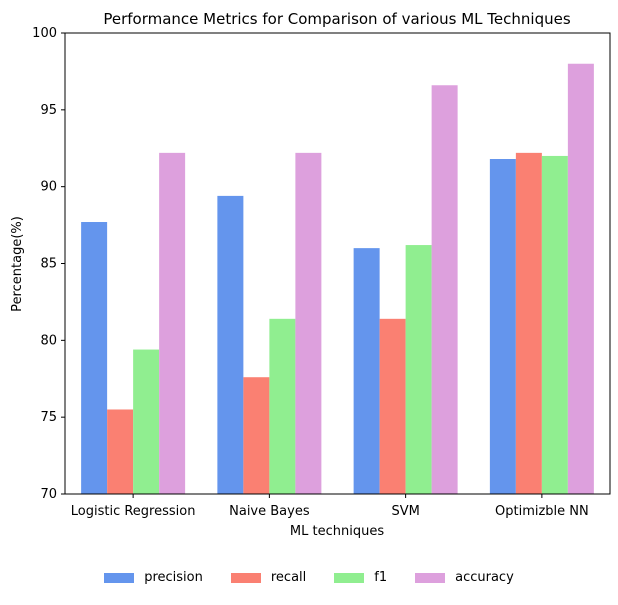 The height and width of the screenshot is (605, 618). I want to click on legend-item-precision: precision, so click(153, 577).